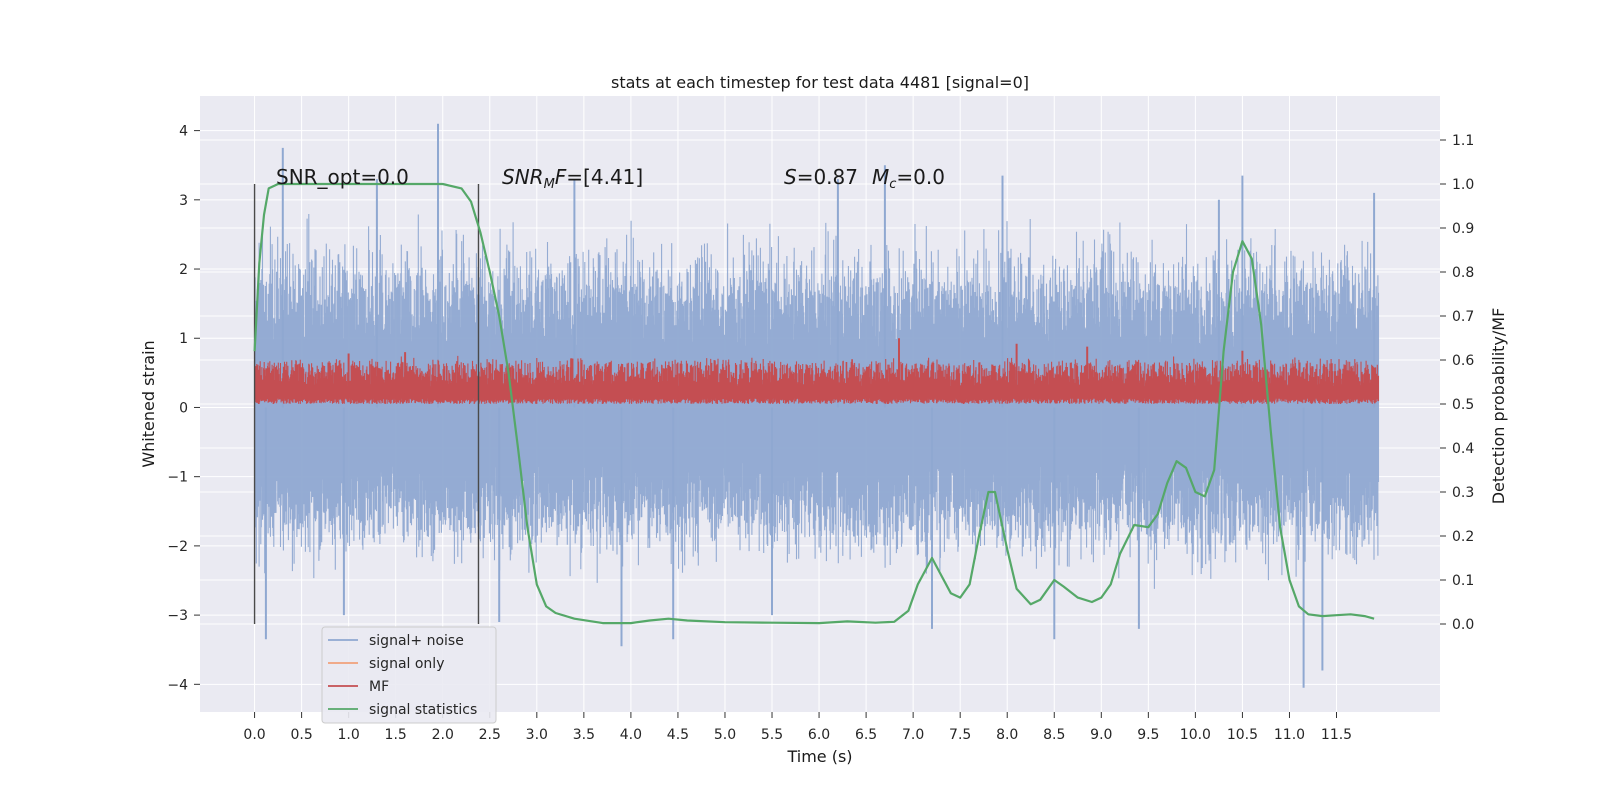 The image size is (1600, 800). What do you see at coordinates (819, 735) in the screenshot?
I see `x-tick-label: 6.0` at bounding box center [819, 735].